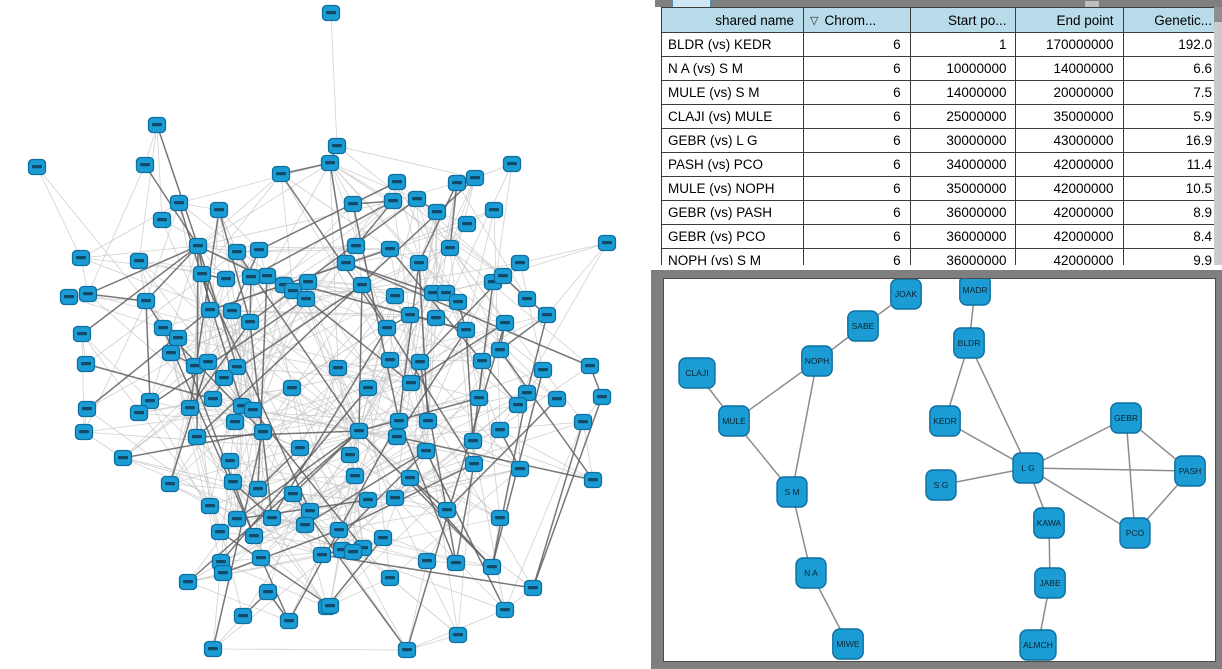  Describe the element at coordinates (1135, 533) in the screenshot. I see `network-node-pco: PCO` at that location.